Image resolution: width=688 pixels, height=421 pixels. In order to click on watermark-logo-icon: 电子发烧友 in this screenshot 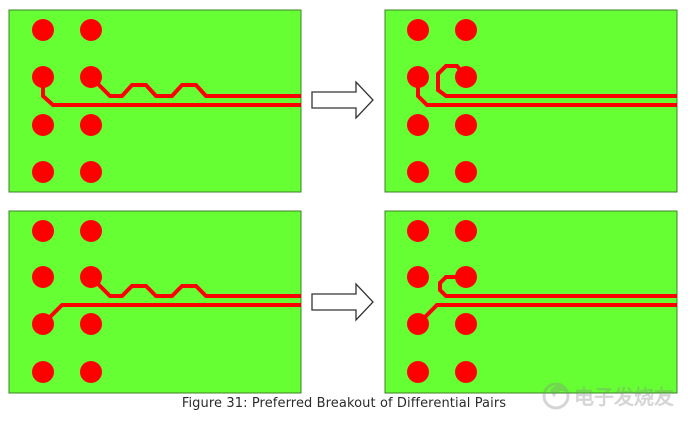, I will do `click(608, 396)`.